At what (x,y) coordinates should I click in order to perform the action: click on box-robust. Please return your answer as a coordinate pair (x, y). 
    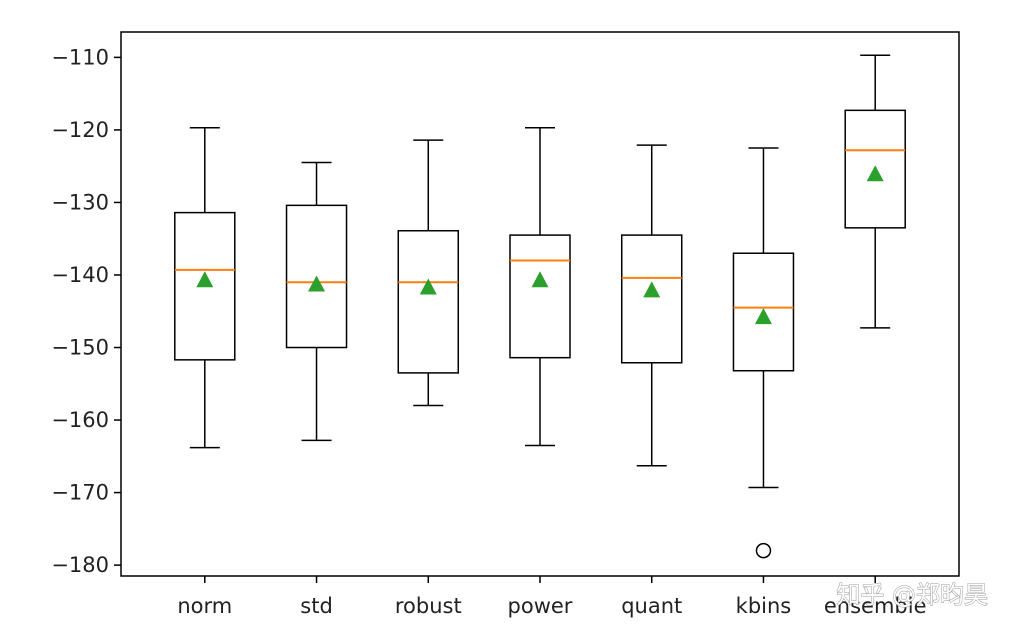
    Looking at the image, I should click on (428, 273).